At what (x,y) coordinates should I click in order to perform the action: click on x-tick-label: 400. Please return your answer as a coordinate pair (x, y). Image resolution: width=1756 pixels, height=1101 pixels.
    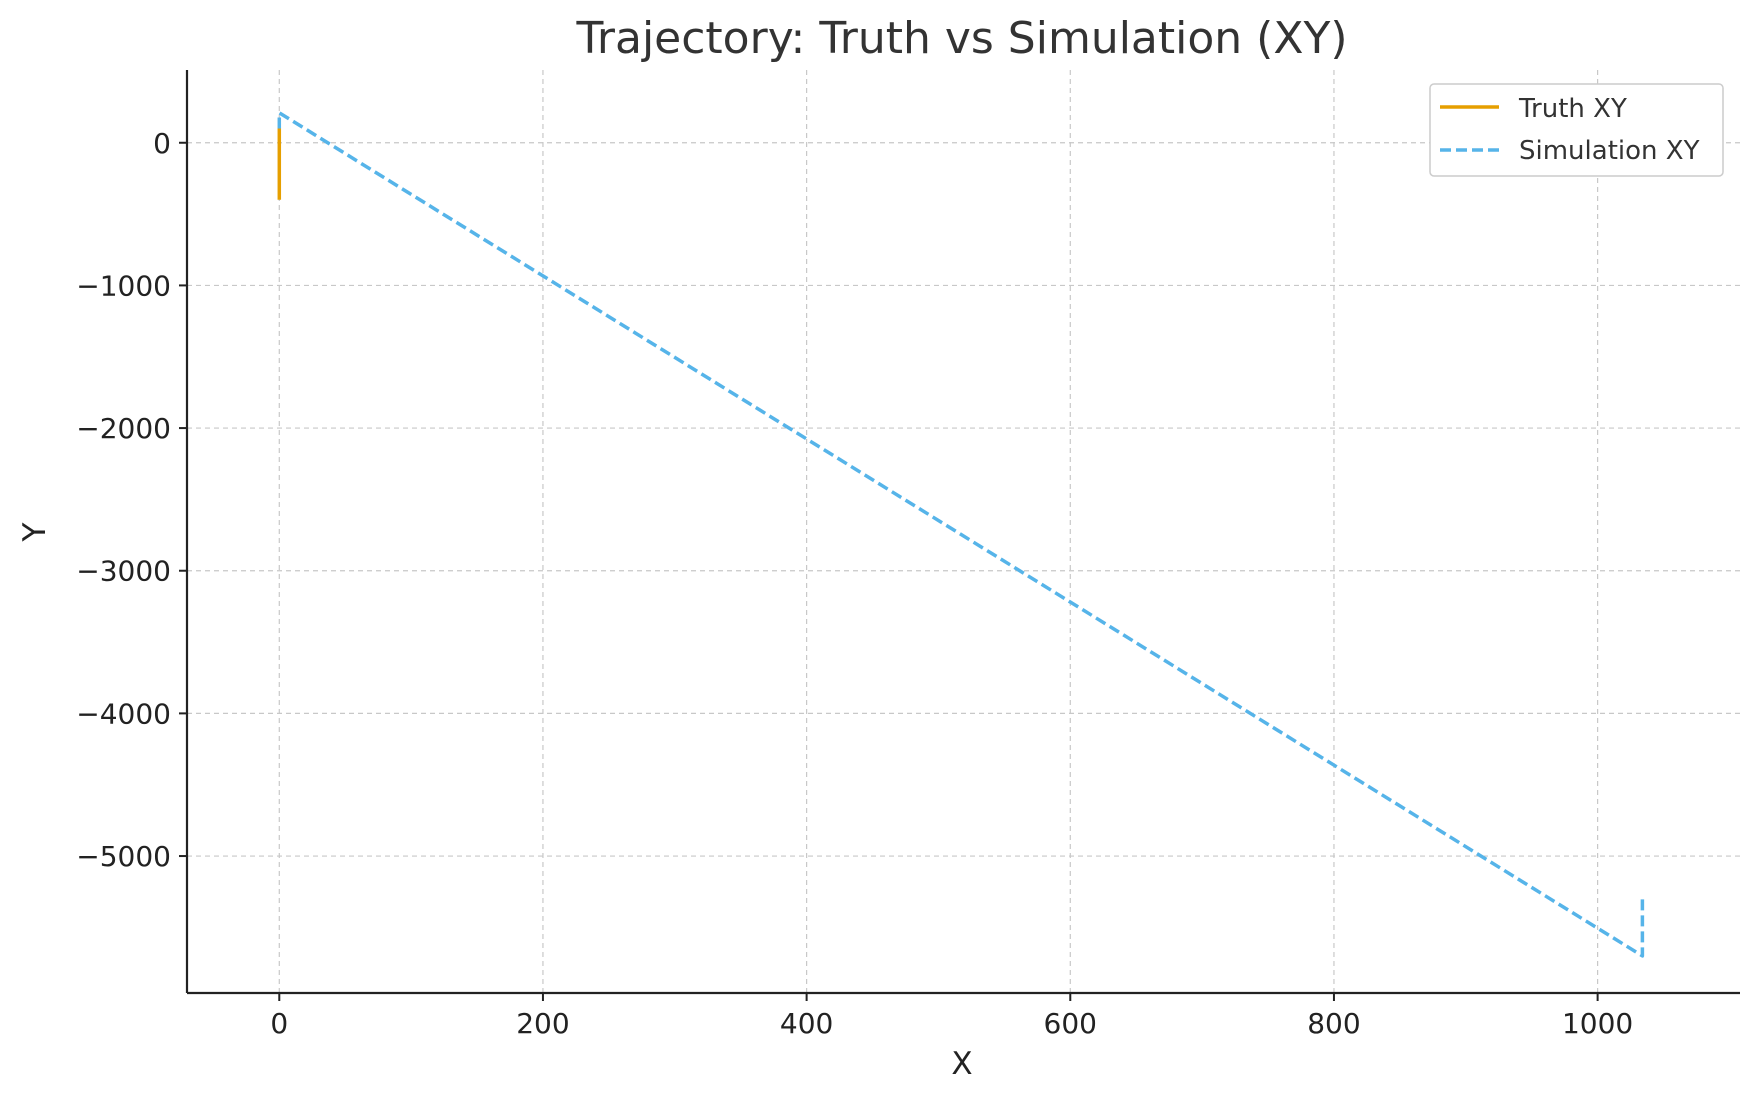
    Looking at the image, I should click on (806, 1023).